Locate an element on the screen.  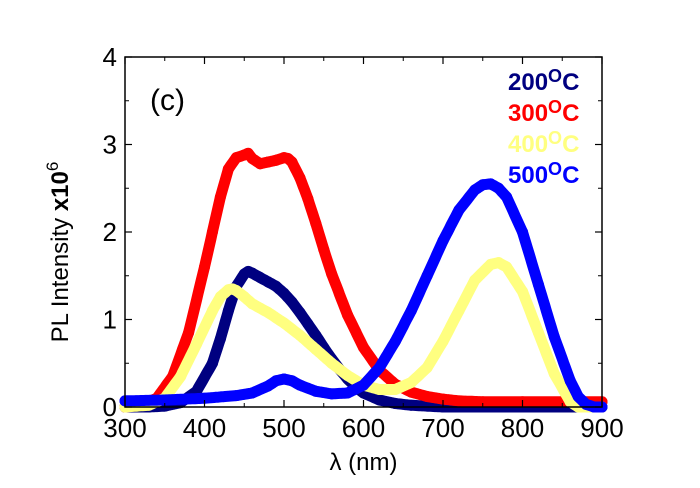
x-tick-label: 300 is located at coordinates (124, 428).